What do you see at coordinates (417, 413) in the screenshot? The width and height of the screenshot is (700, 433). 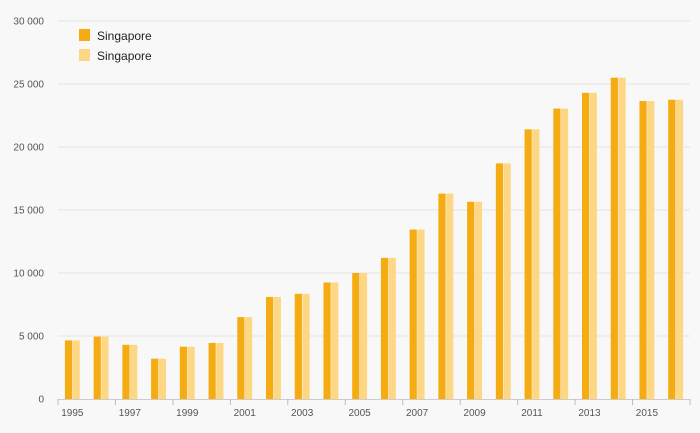 I see `x-tick-label: 2007` at bounding box center [417, 413].